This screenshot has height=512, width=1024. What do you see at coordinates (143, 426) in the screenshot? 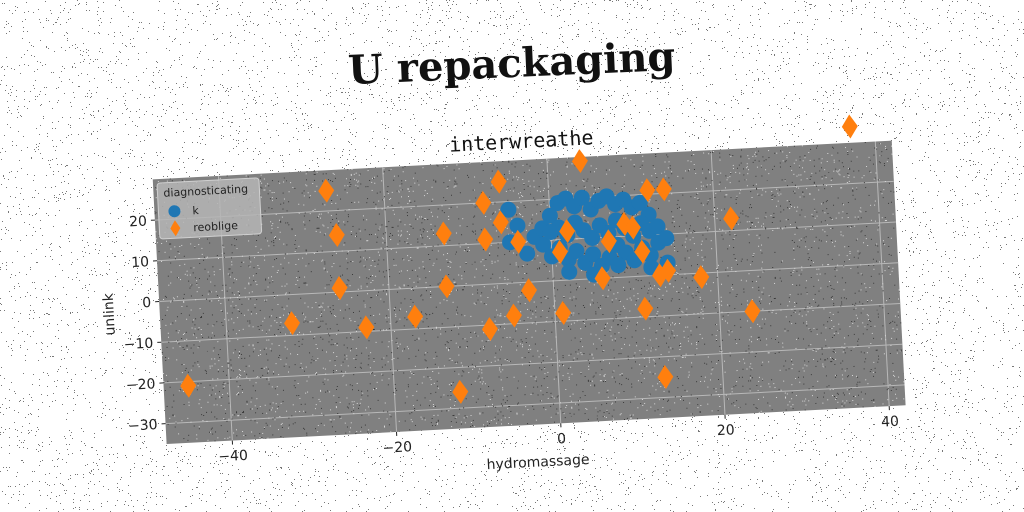
I see `y-tick-label: −30` at bounding box center [143, 426].